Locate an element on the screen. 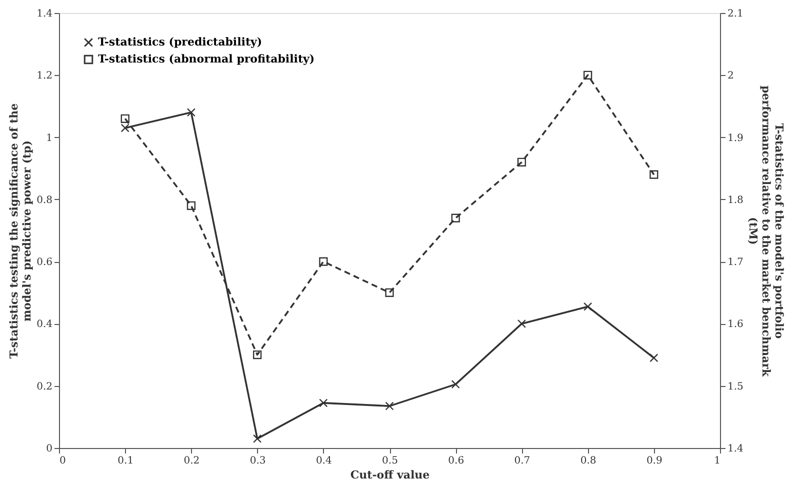  legend-label: T-statistics (abnormal profitability) is located at coordinates (206, 59).